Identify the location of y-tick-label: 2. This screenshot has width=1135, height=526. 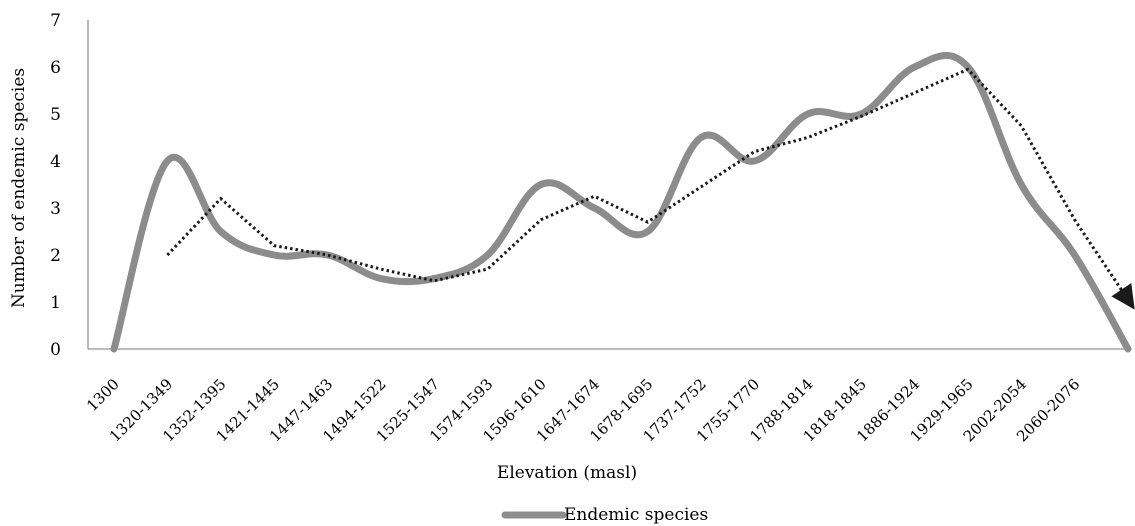
(55, 256).